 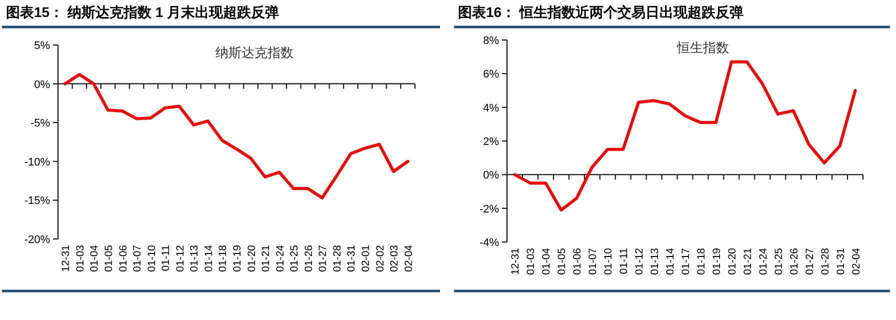 I want to click on y-tick-label: 6%, so click(x=491, y=74).